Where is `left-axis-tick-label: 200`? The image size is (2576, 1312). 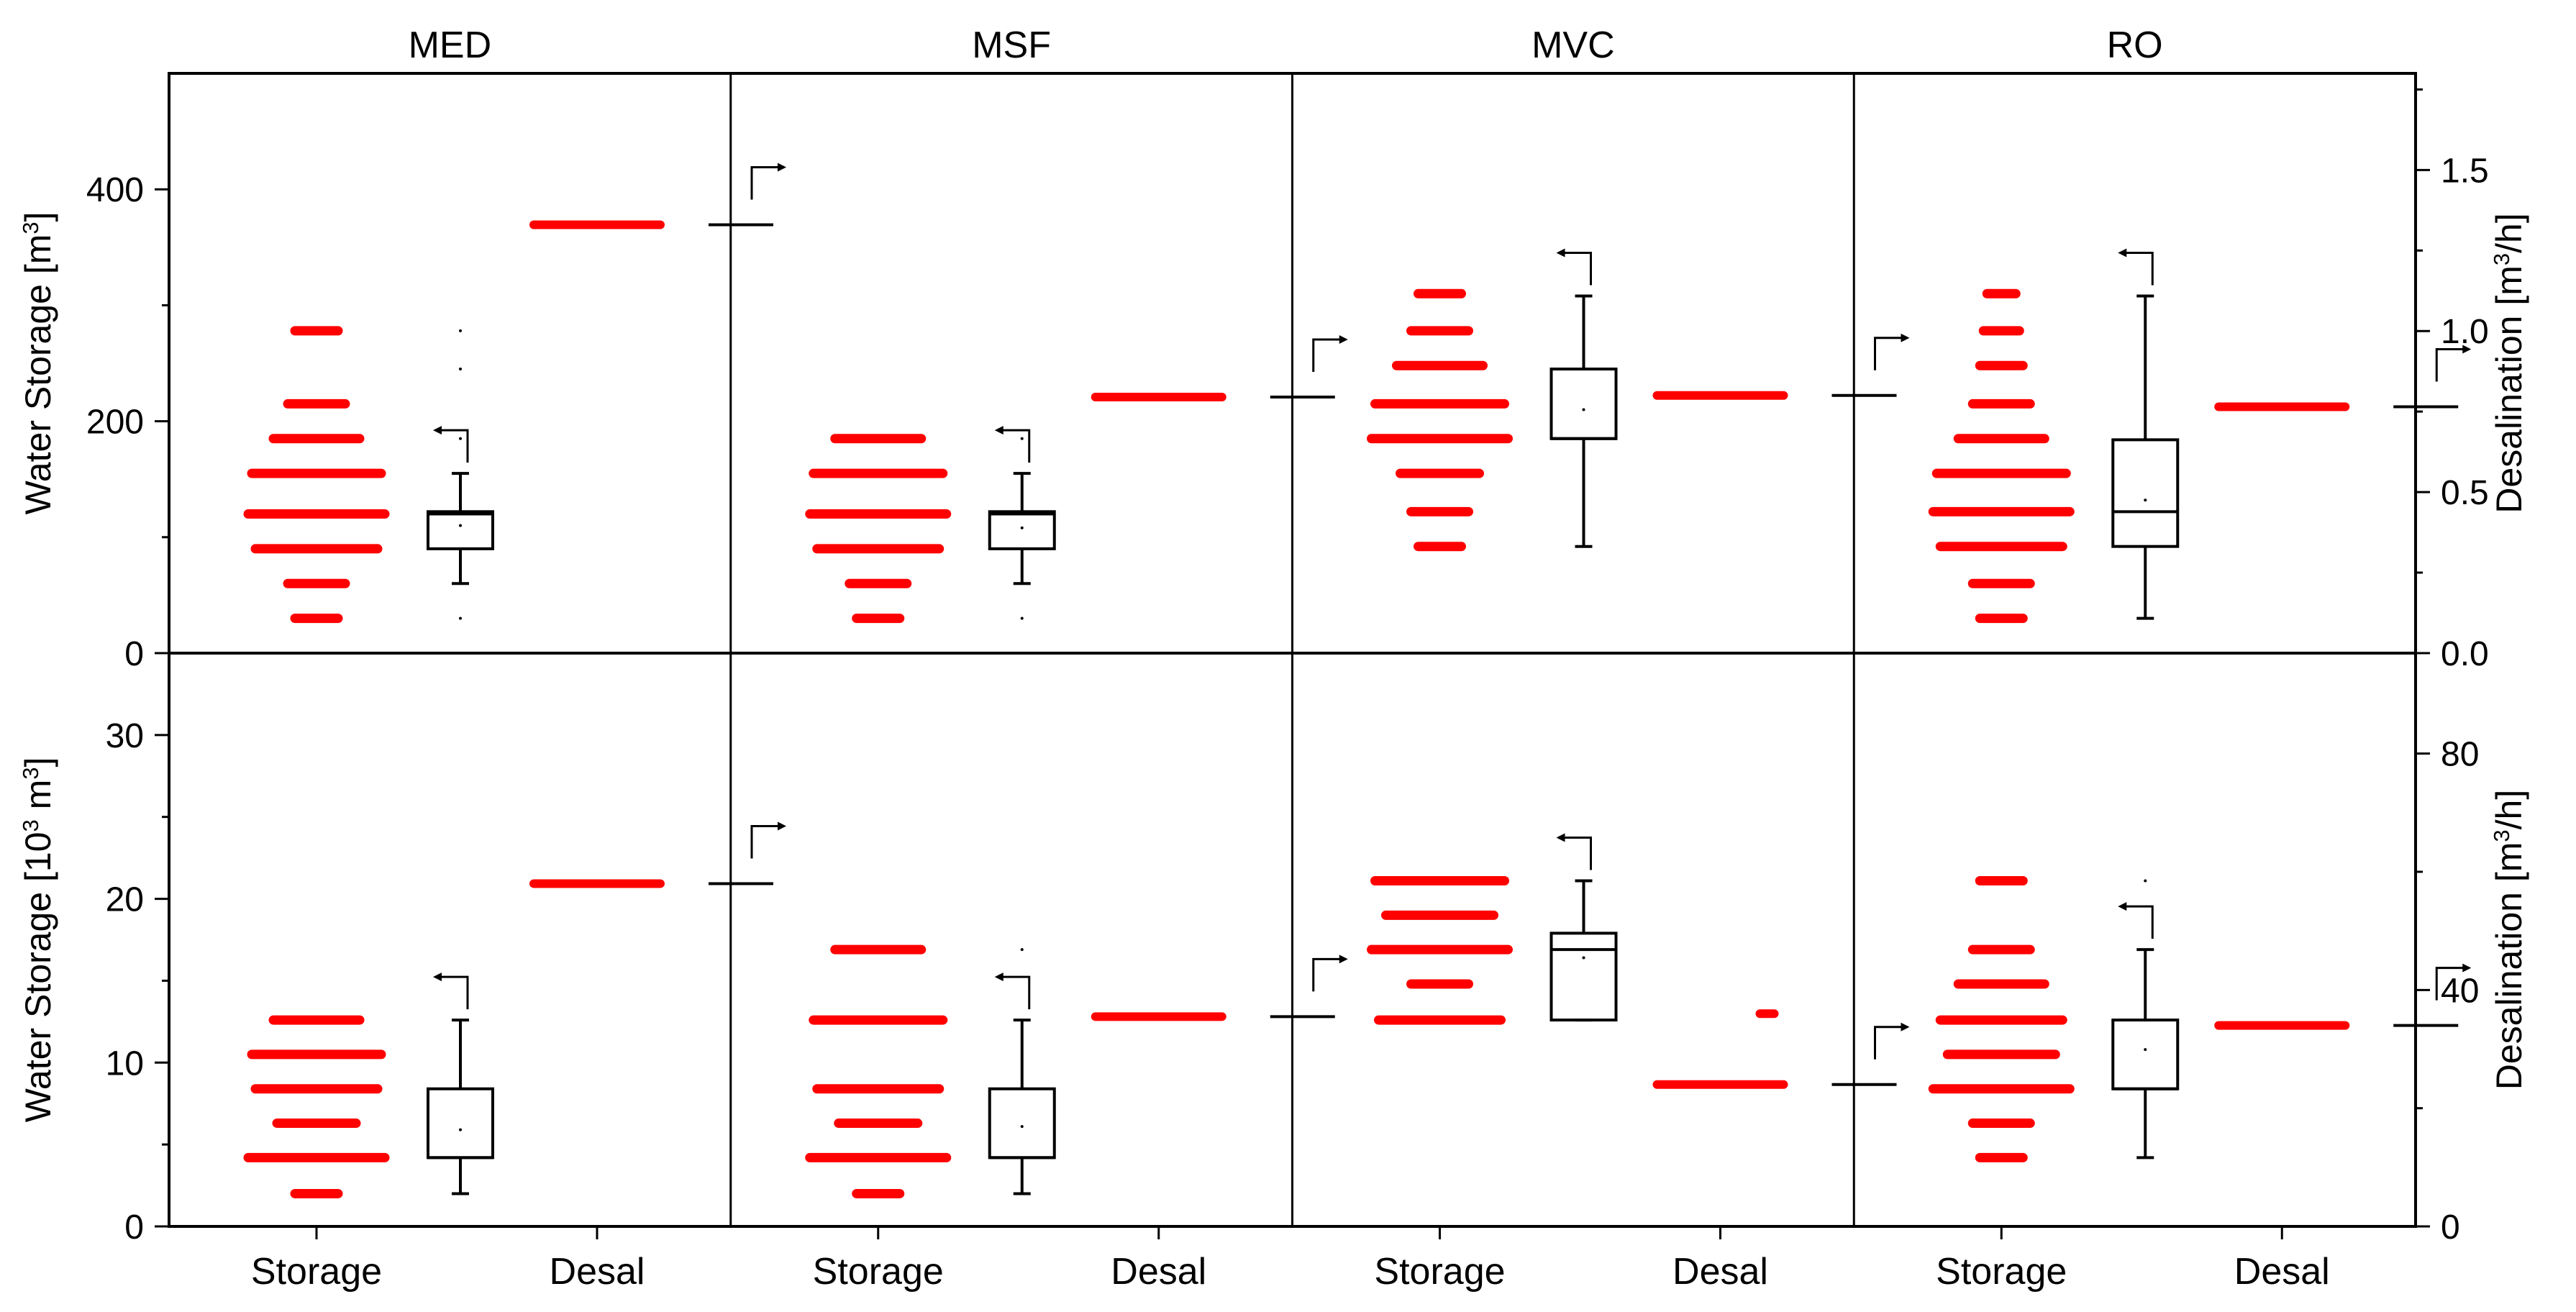
left-axis-tick-label: 200 is located at coordinates (115, 423).